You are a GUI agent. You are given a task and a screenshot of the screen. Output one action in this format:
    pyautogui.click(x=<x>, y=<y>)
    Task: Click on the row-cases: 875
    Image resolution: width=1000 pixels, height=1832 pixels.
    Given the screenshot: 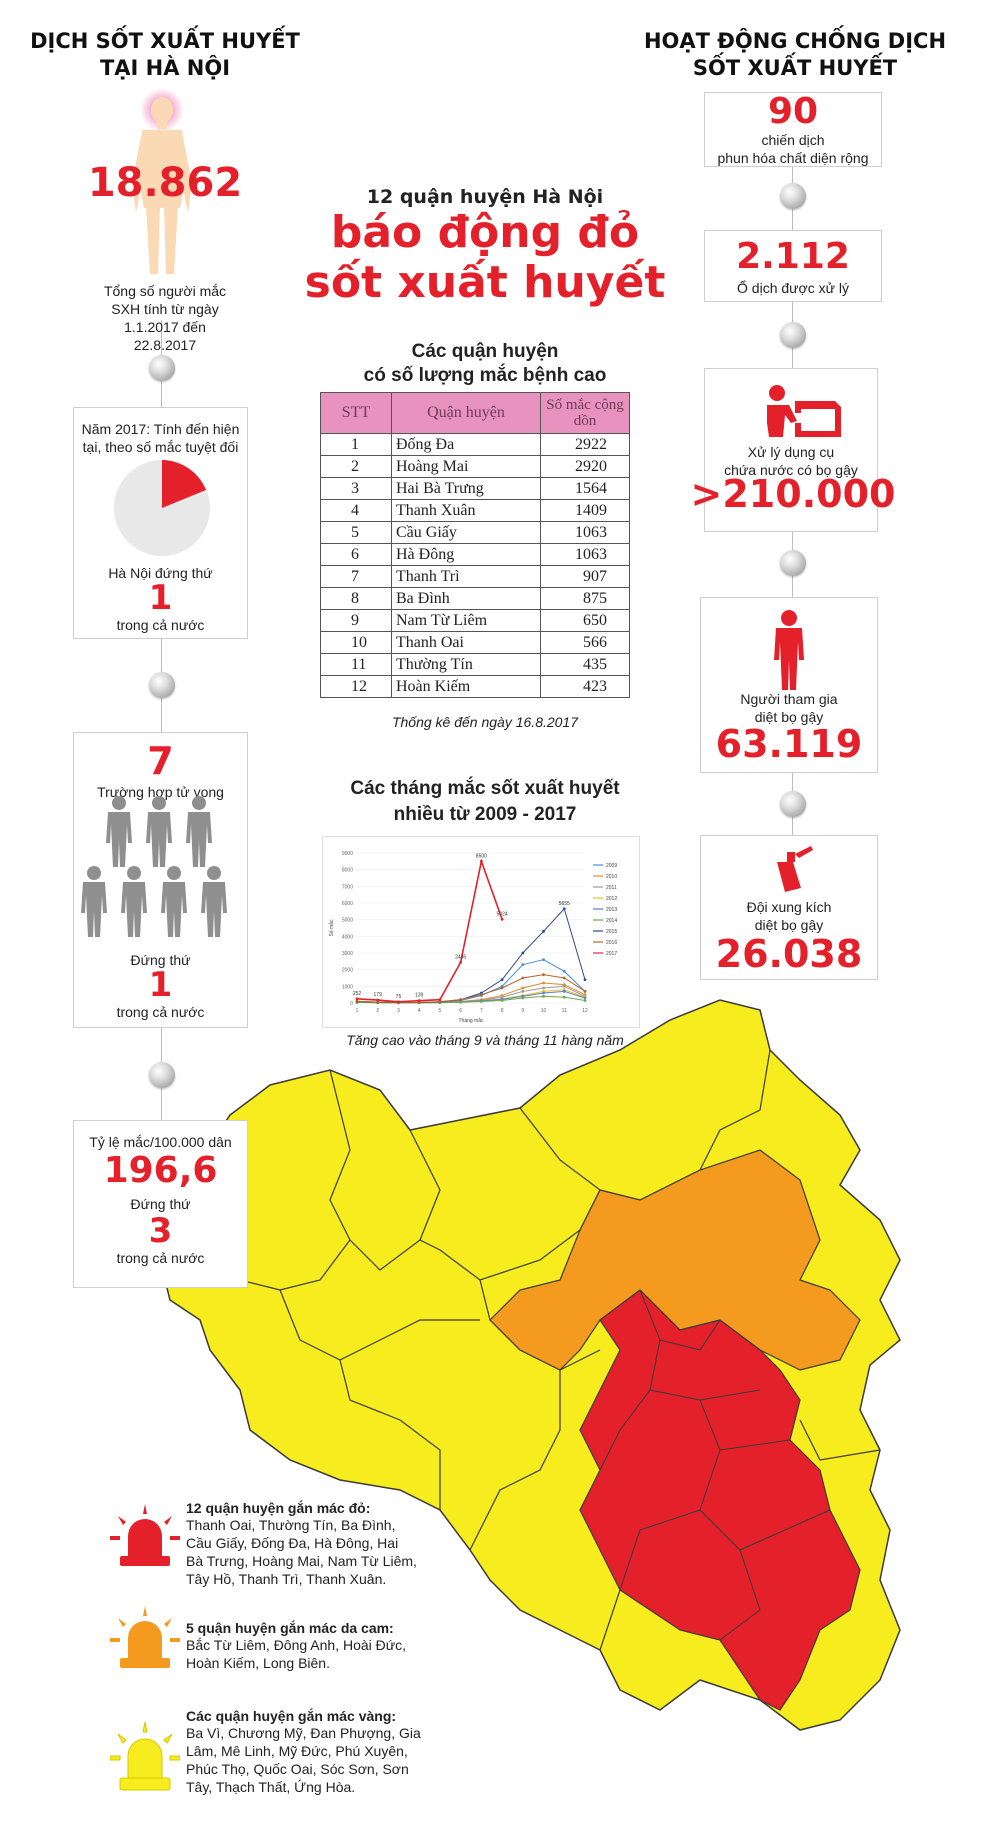 What is the action you would take?
    pyautogui.click(x=585, y=598)
    